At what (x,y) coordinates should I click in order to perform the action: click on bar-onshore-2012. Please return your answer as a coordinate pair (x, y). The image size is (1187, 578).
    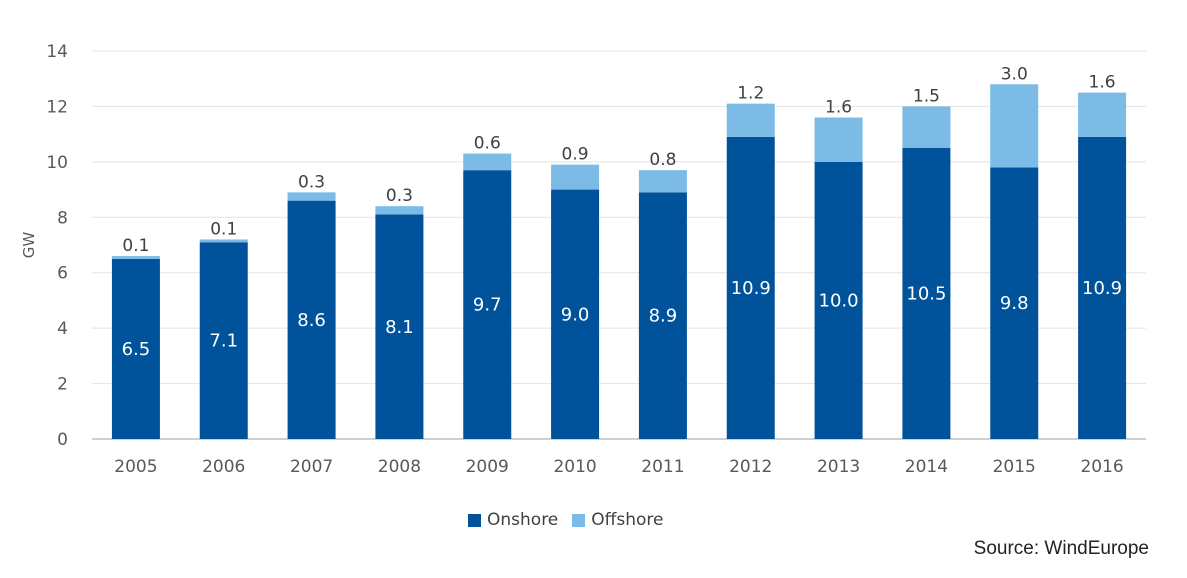
    Looking at the image, I should click on (750, 287).